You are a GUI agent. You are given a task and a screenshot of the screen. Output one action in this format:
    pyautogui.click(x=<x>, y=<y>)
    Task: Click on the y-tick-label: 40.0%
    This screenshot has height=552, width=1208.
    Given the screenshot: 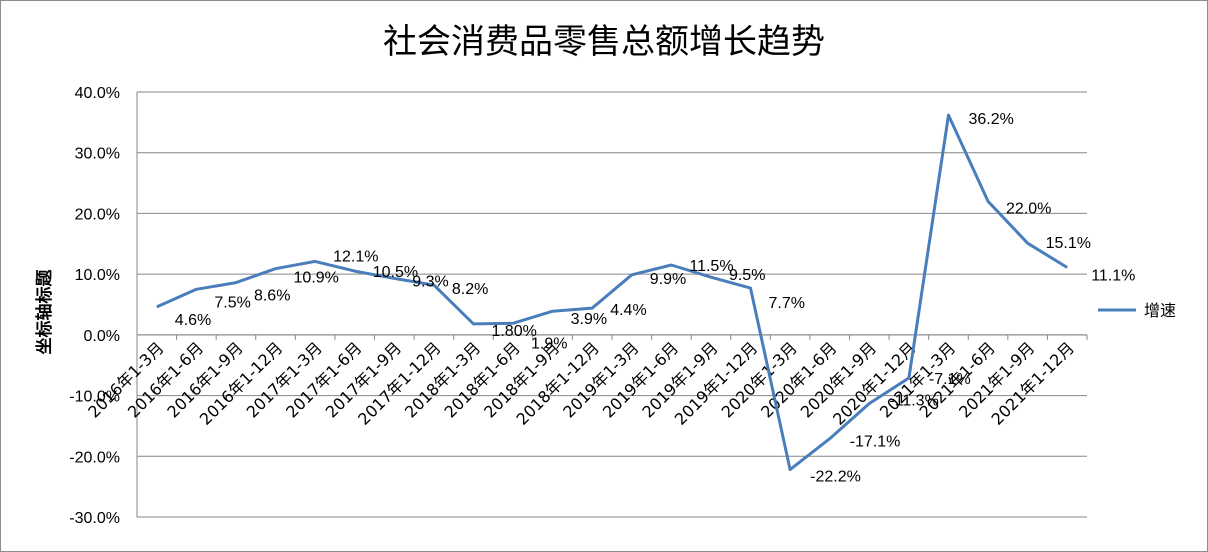 What is the action you would take?
    pyautogui.click(x=97, y=93)
    